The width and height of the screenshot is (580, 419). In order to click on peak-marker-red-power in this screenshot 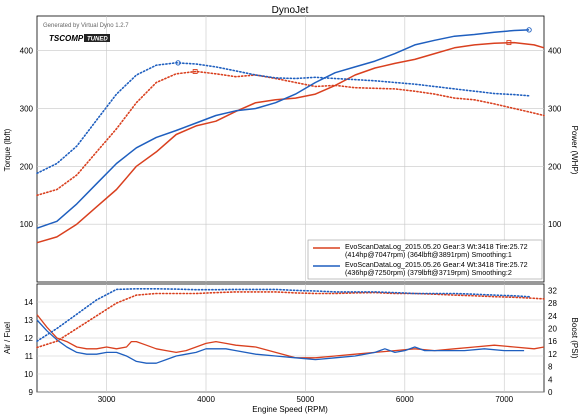, I will do `click(509, 43)`.